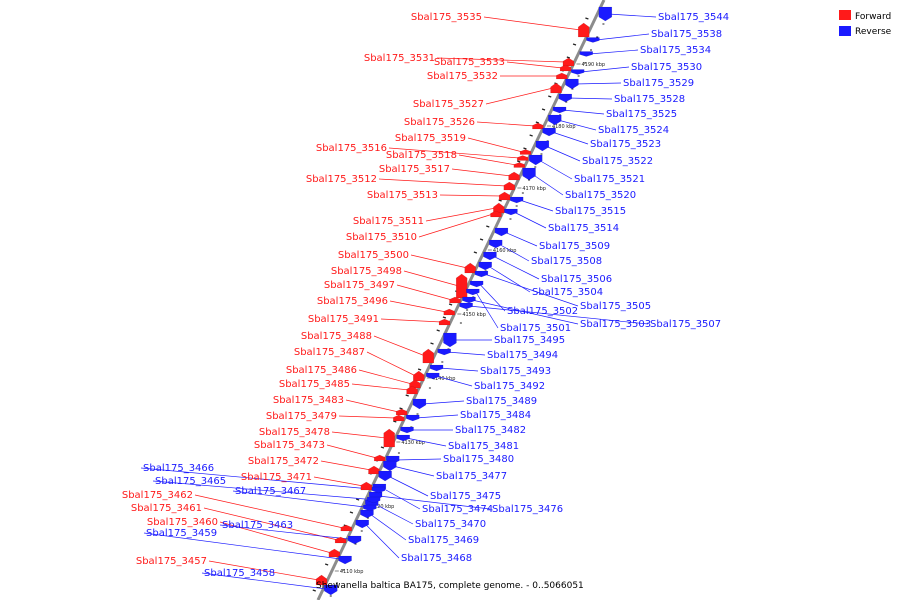 This screenshot has width=900, height=600. Describe the element at coordinates (181, 533) in the screenshot. I see `gene-label: Sbal175_3459` at that location.